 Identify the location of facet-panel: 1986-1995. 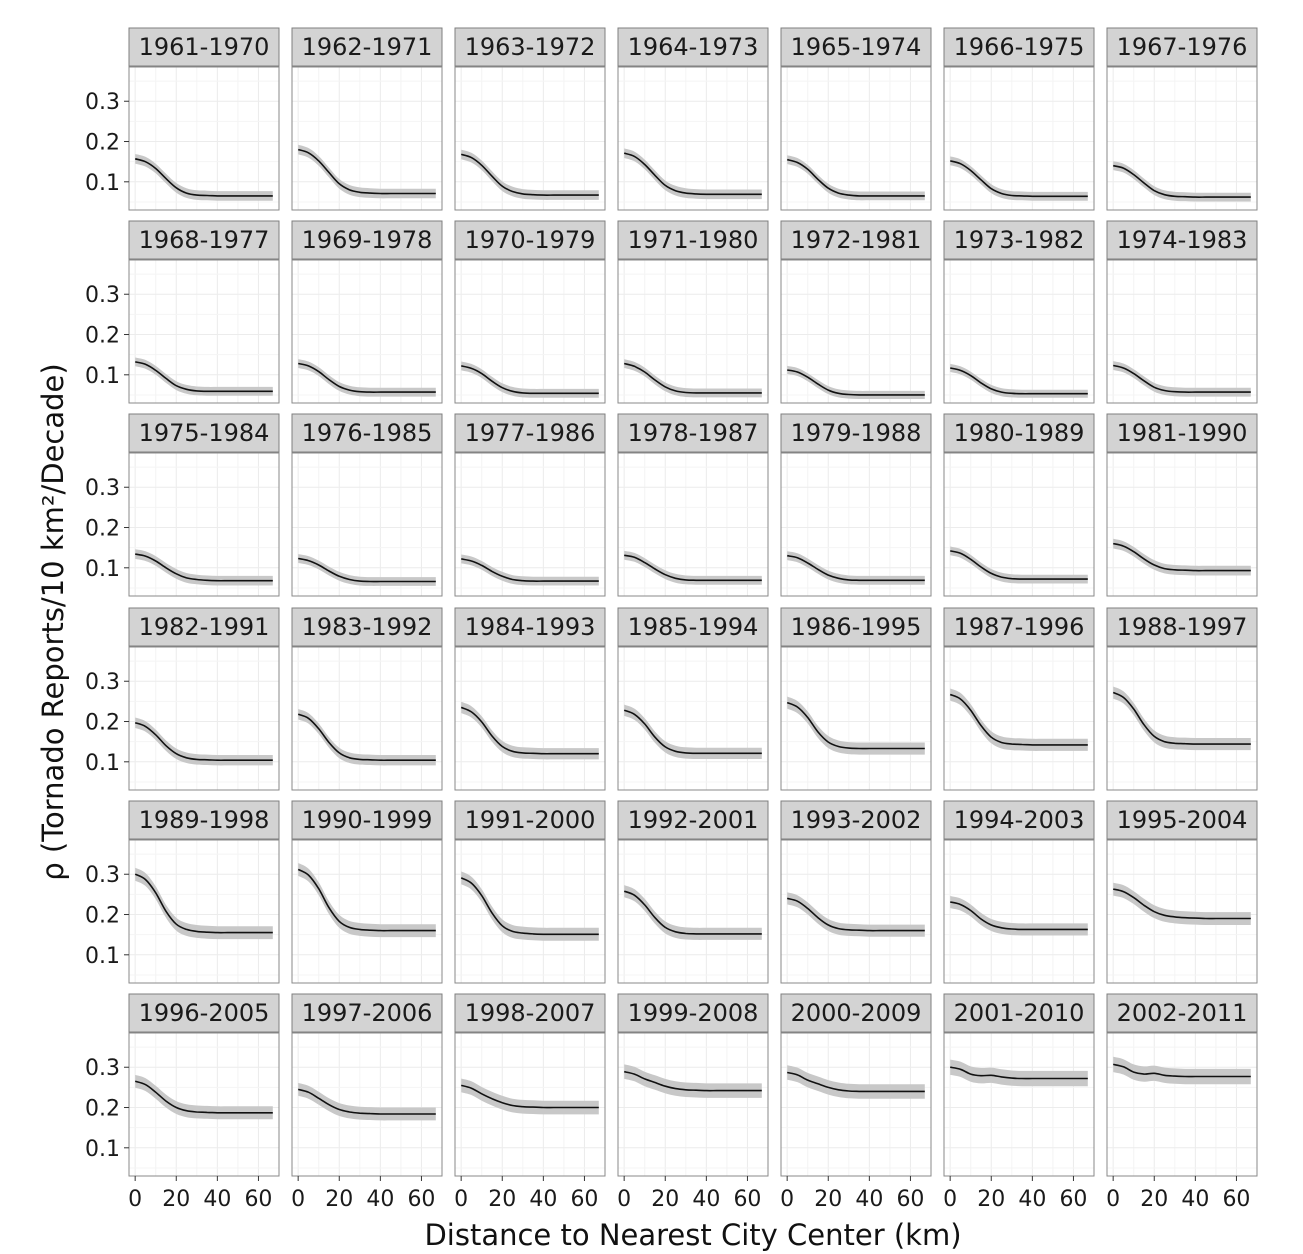
(856, 699).